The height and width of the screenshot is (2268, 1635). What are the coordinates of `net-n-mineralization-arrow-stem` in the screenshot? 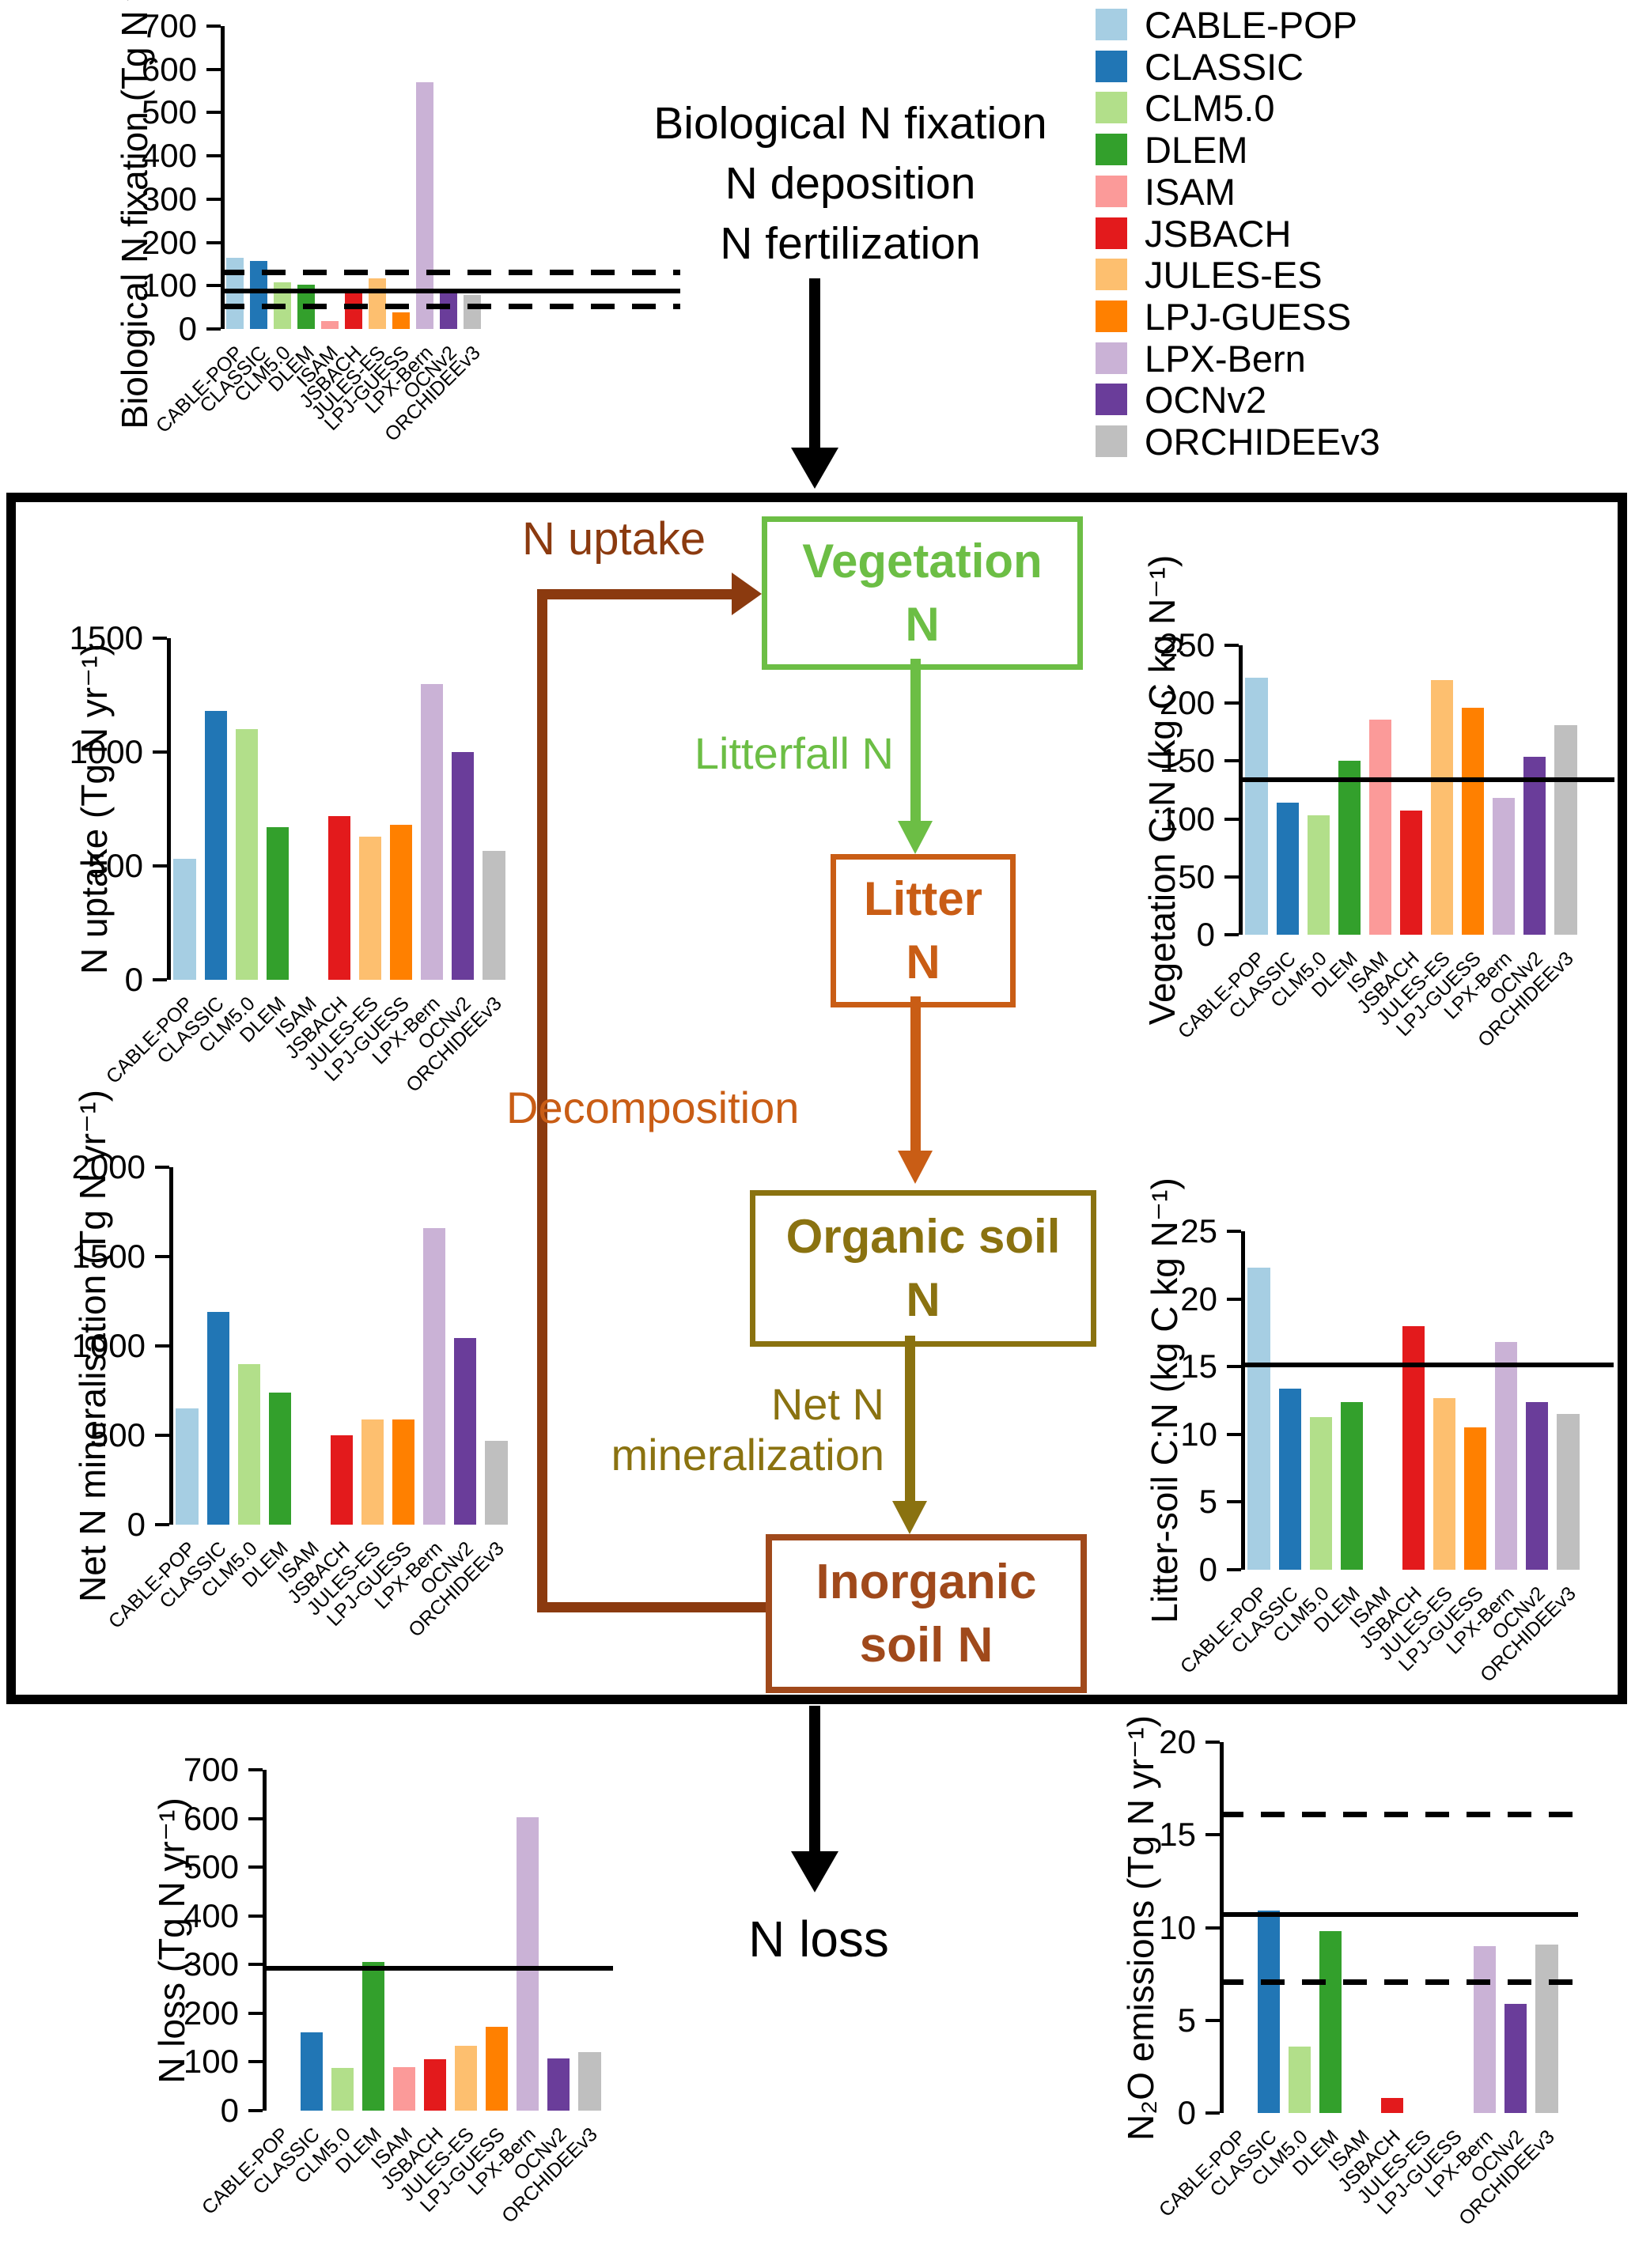 It's located at (910, 1419).